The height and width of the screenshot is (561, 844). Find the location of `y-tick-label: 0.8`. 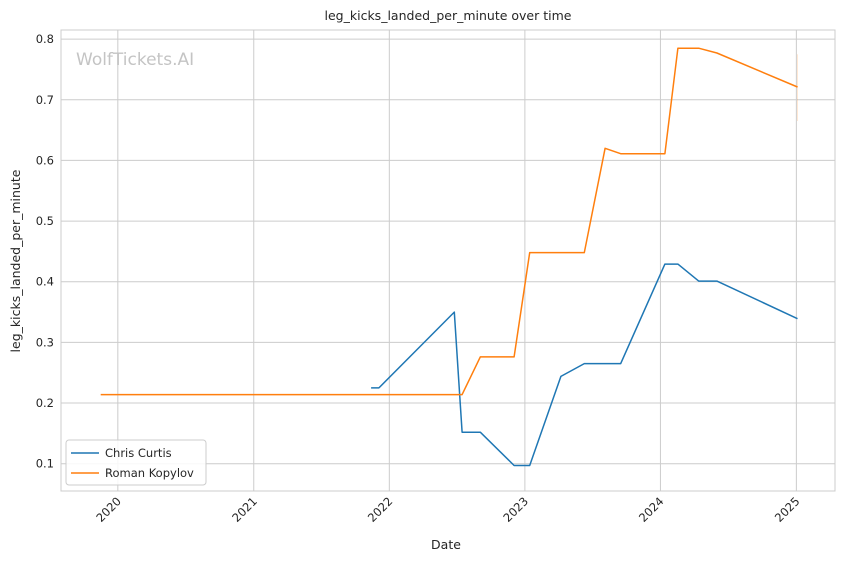

y-tick-label: 0.8 is located at coordinates (45, 39).